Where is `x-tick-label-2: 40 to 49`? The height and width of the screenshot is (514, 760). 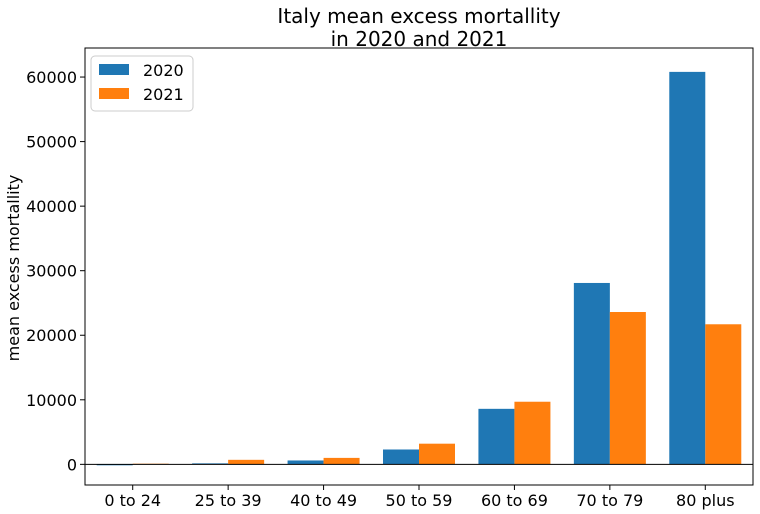 x-tick-label-2: 40 to 49 is located at coordinates (323, 500).